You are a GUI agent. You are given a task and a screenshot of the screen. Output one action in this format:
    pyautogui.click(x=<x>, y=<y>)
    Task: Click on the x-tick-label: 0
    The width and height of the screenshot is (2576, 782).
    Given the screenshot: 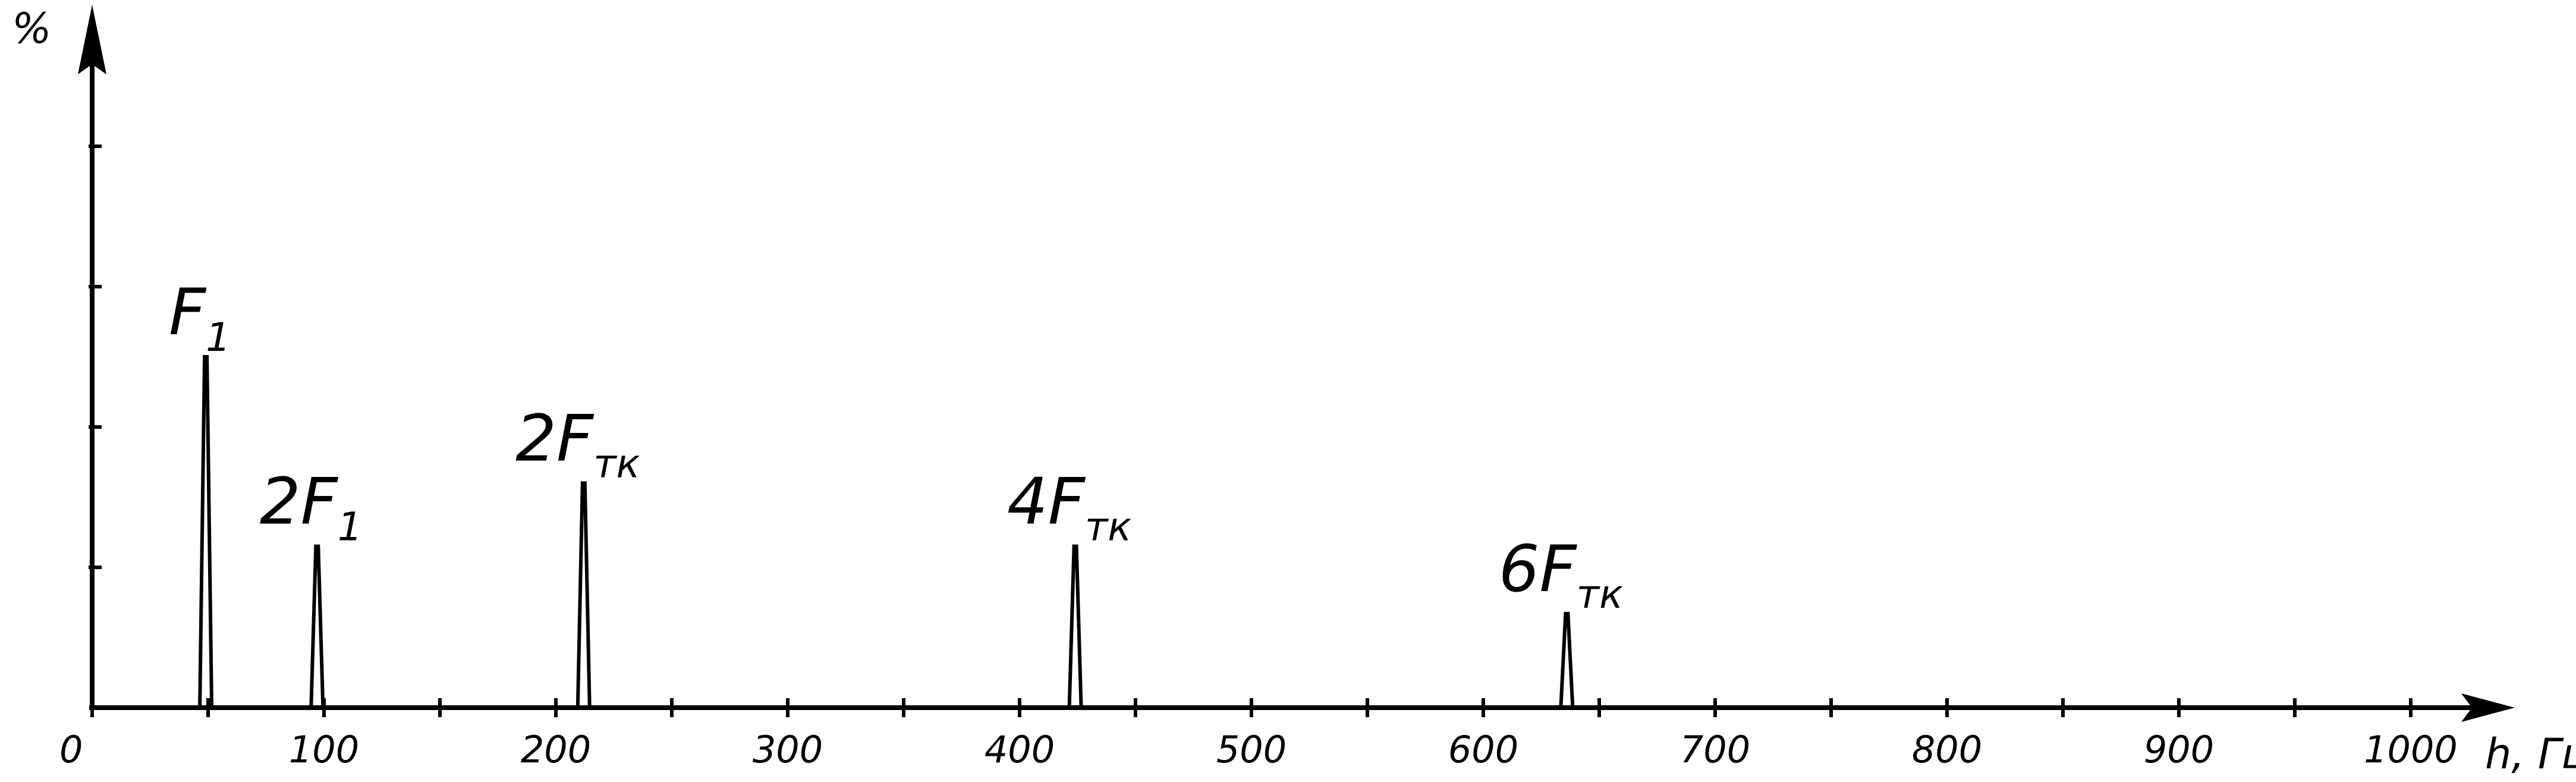 What is the action you would take?
    pyautogui.click(x=71, y=749)
    